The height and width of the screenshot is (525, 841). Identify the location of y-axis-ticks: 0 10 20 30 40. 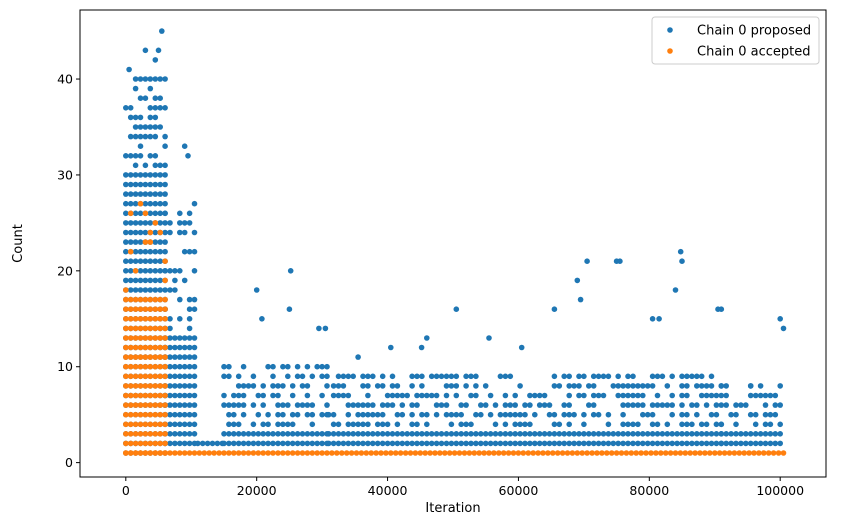
(68, 271).